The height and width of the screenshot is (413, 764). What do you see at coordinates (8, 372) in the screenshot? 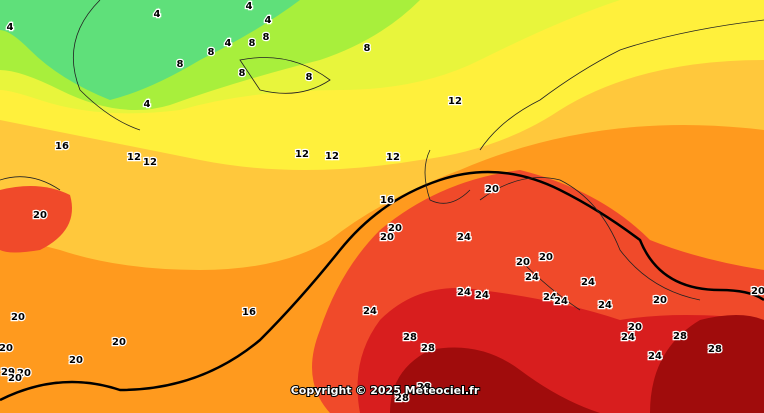
I see `contour-label: 29` at bounding box center [8, 372].